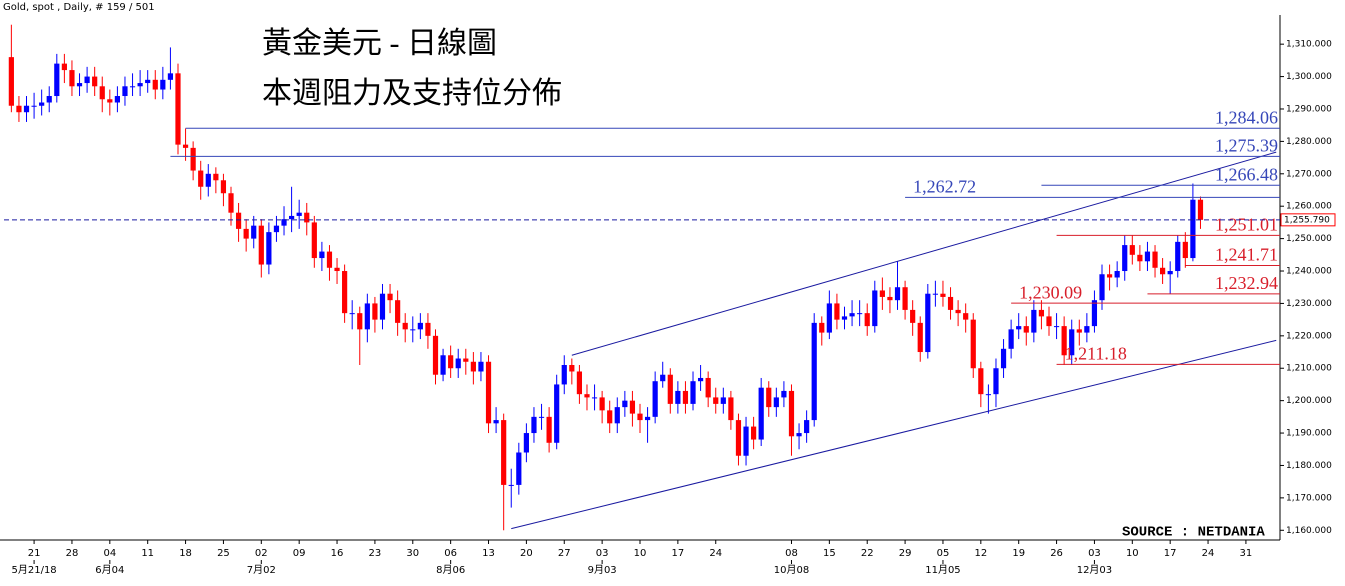  I want to click on month-tick-label: 9月03, so click(602, 570).